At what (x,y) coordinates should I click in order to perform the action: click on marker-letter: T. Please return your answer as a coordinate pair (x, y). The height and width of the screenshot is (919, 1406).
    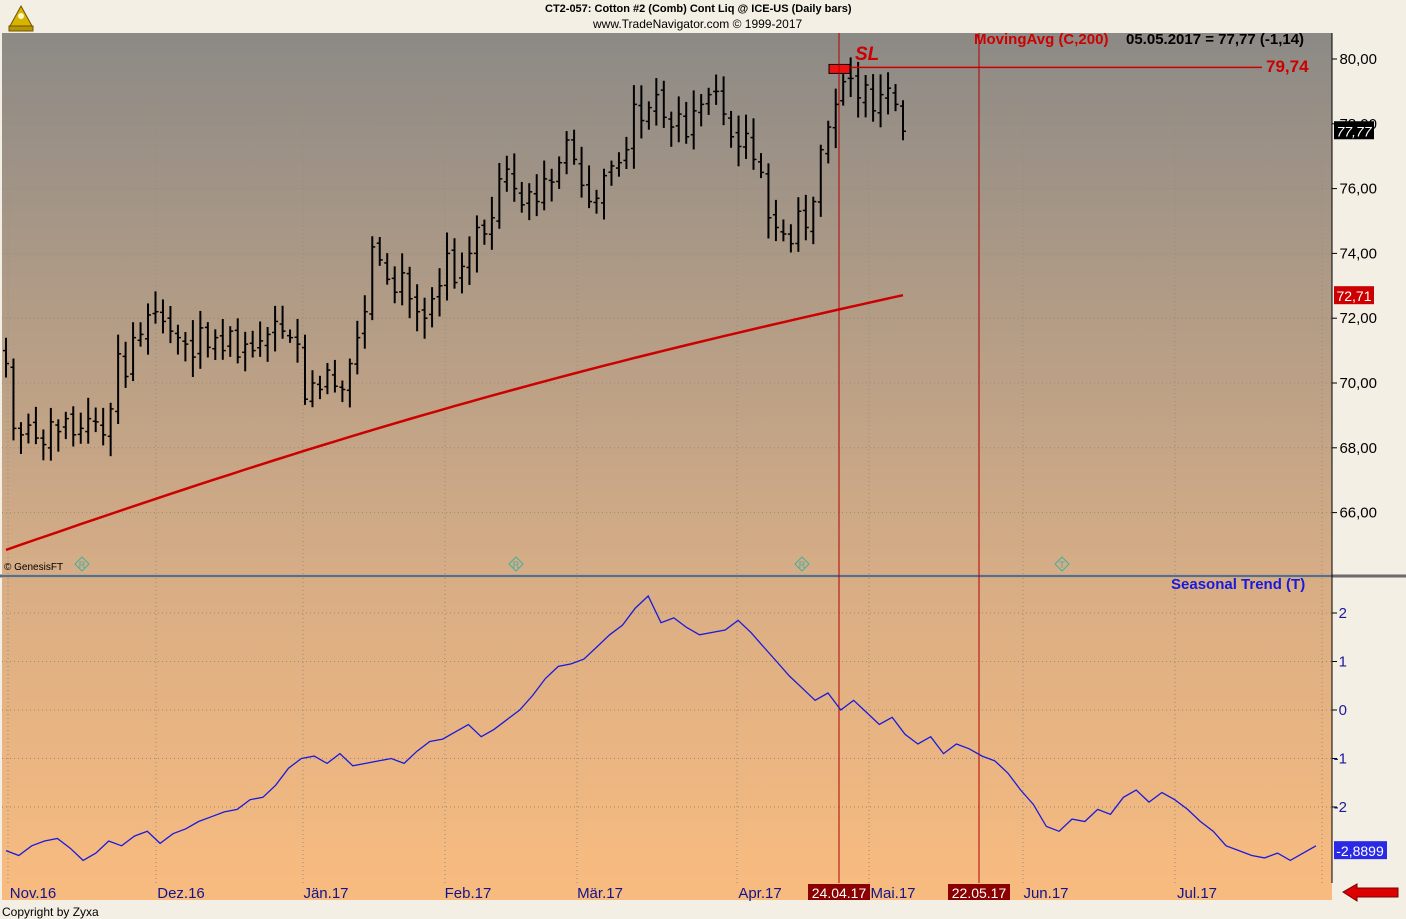
    Looking at the image, I should click on (1062, 565).